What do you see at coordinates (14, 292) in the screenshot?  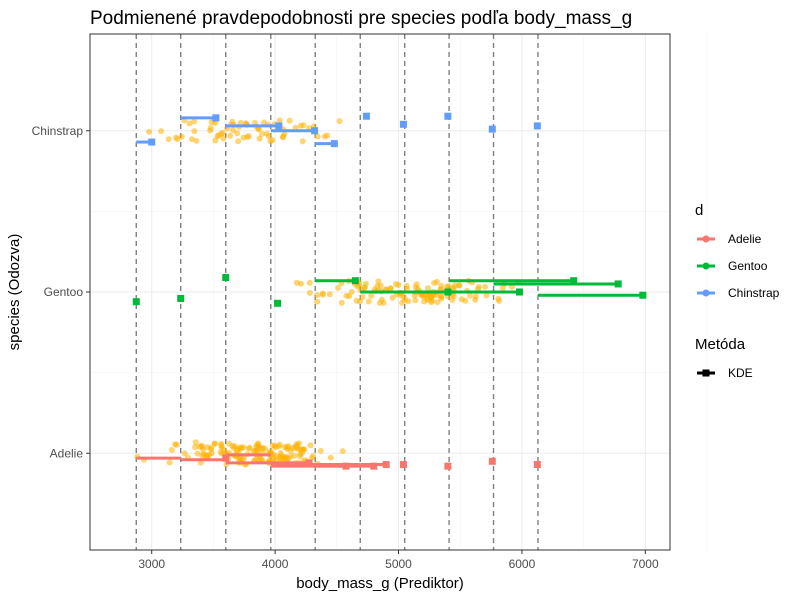 I see `y-axis-title: species (Odozva)` at bounding box center [14, 292].